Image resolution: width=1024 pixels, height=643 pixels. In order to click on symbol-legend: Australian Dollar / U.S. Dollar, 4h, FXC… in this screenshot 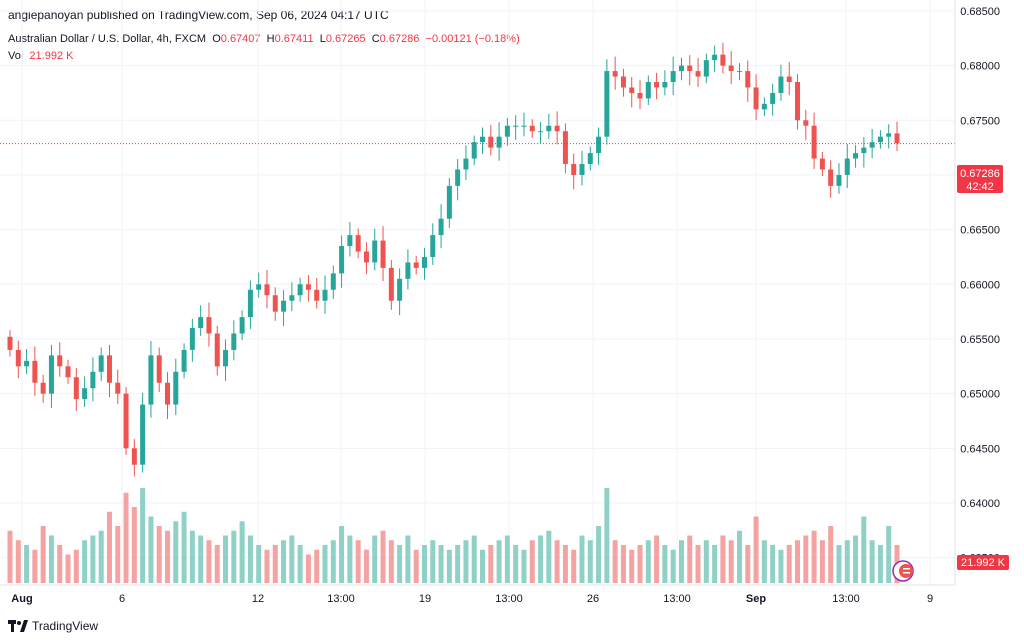, I will do `click(264, 39)`.